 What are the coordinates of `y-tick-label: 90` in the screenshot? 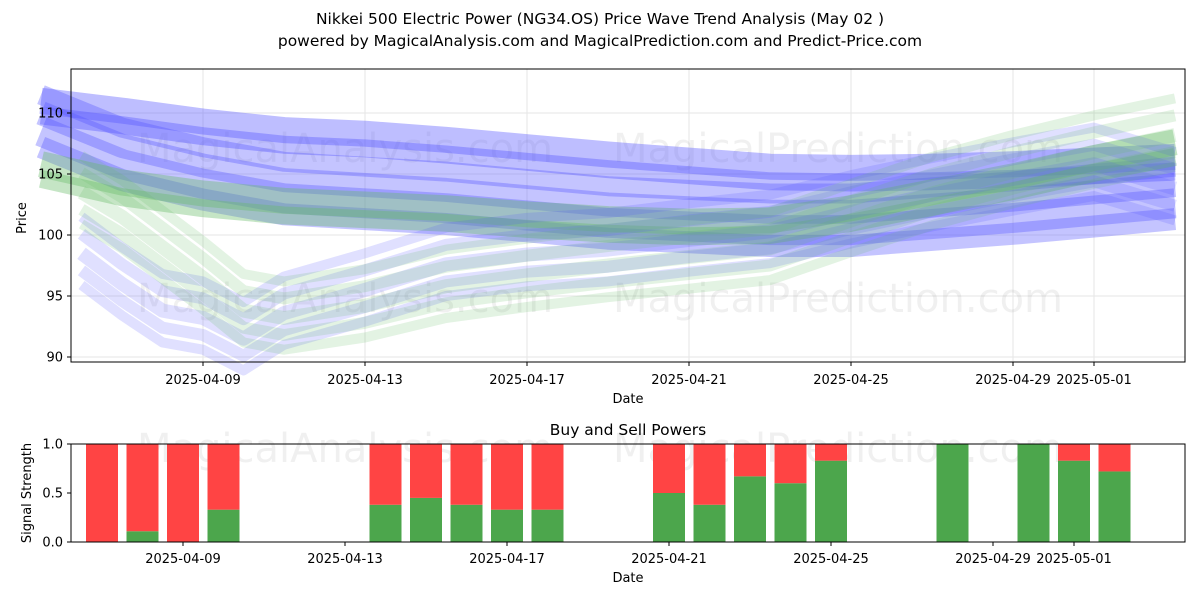 It's located at (54, 358).